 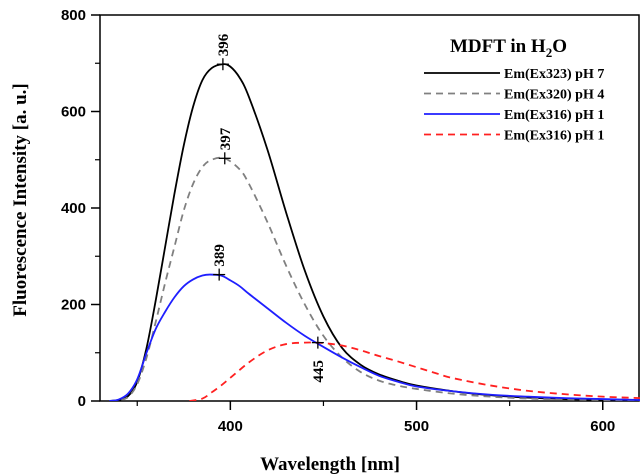 I want to click on peak-label: 389, so click(x=220, y=255).